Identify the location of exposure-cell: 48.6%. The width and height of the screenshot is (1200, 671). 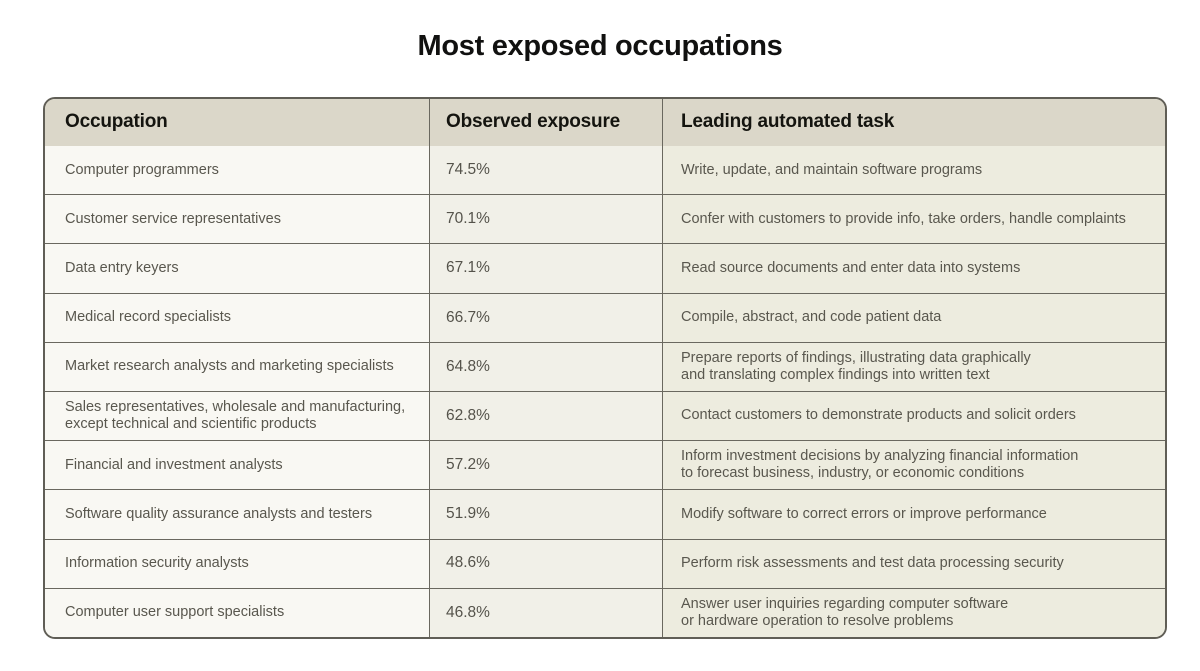
(545, 563).